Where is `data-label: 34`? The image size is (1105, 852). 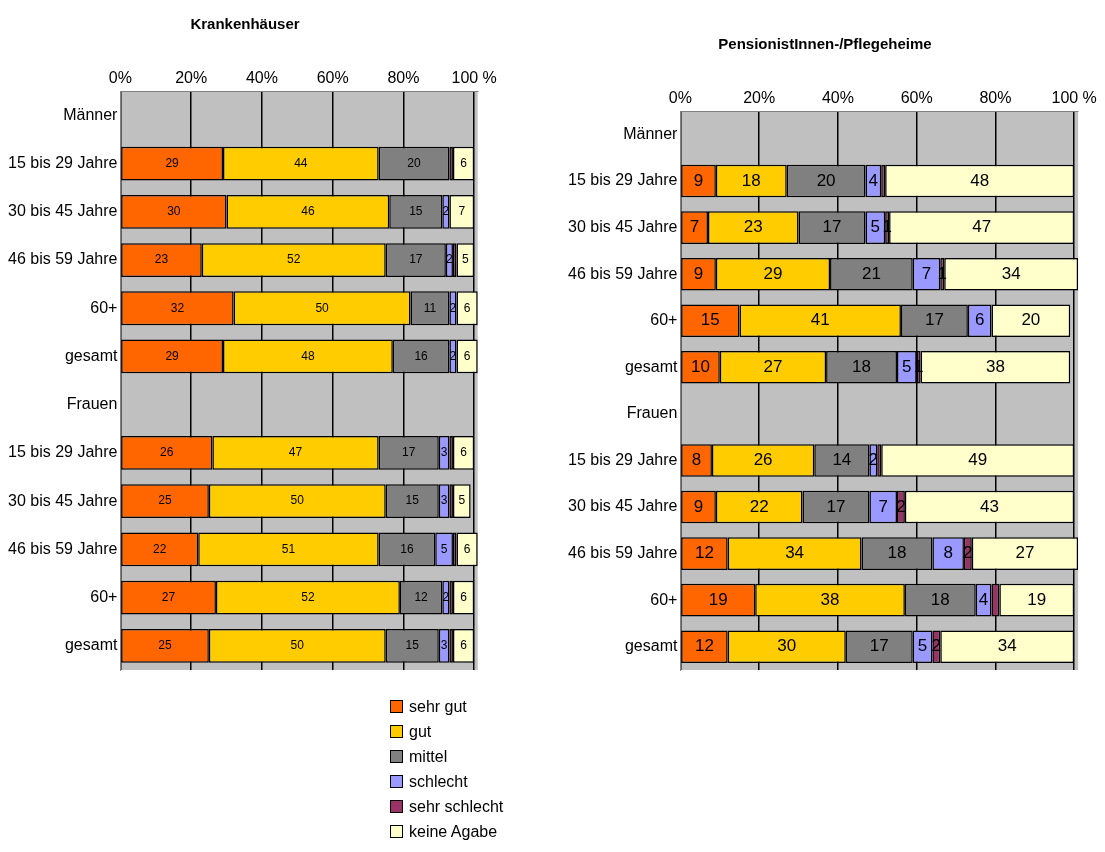 data-label: 34 is located at coordinates (1011, 273).